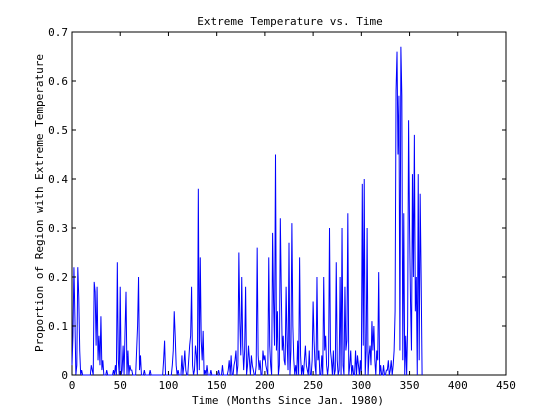  I want to click on y-tick-label: 0.4, so click(58, 179).